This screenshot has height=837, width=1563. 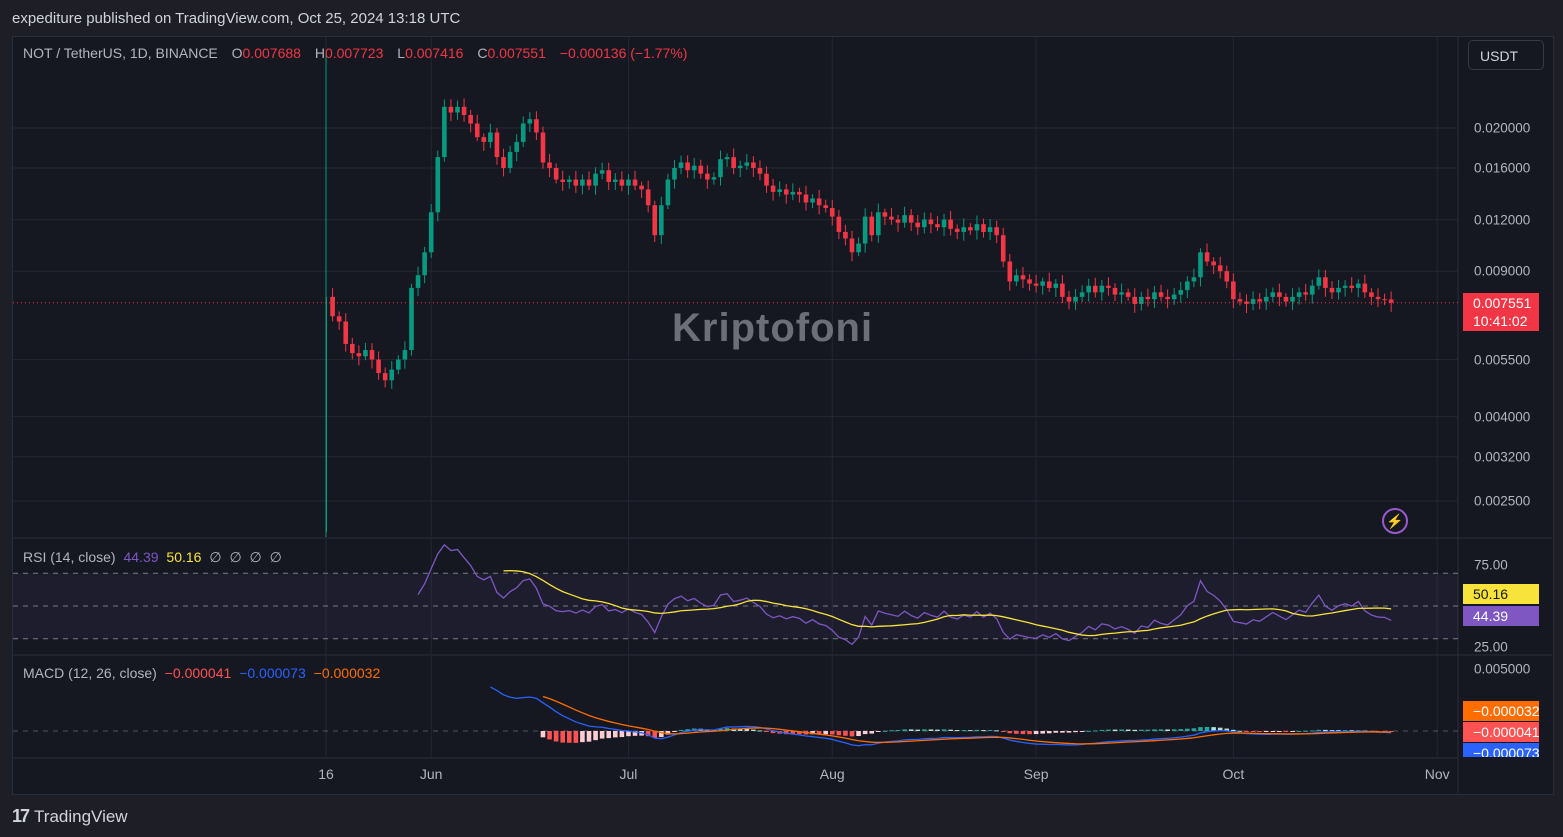 I want to click on currency-button: USDT, so click(x=1506, y=55).